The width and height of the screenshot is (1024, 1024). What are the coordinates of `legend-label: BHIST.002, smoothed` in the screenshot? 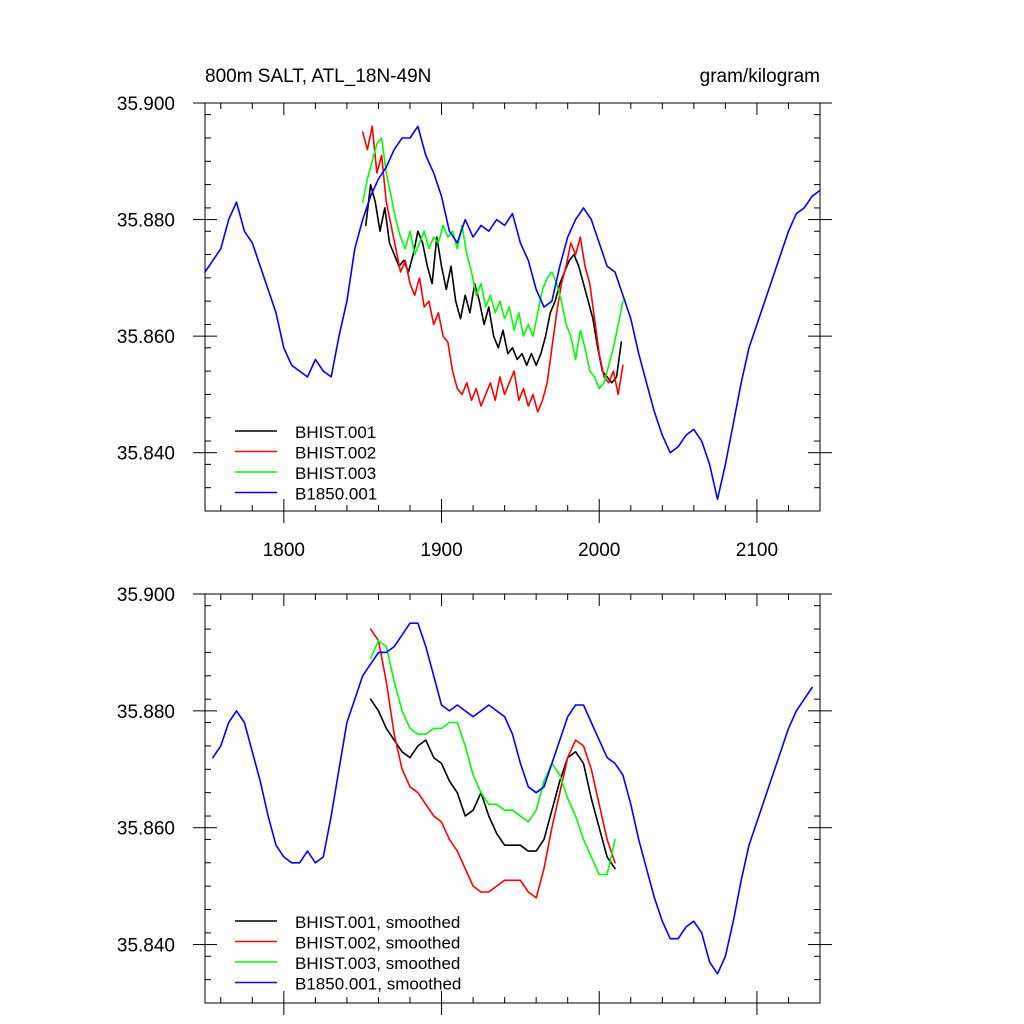 It's located at (377, 943).